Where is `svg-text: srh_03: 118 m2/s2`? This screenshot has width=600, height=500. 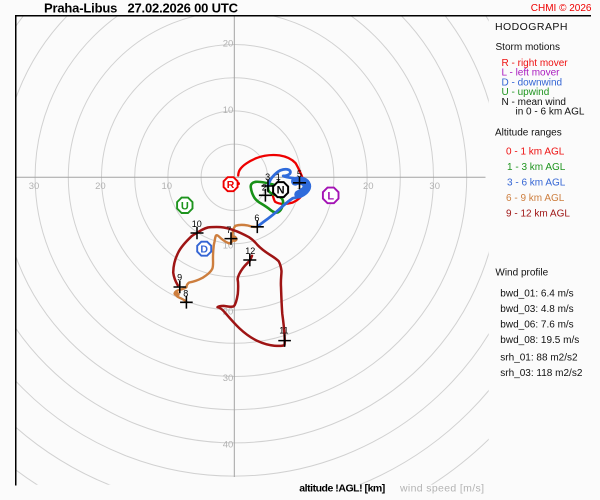
svg-text: srh_03: 118 m2/s2 is located at coordinates (541, 373).